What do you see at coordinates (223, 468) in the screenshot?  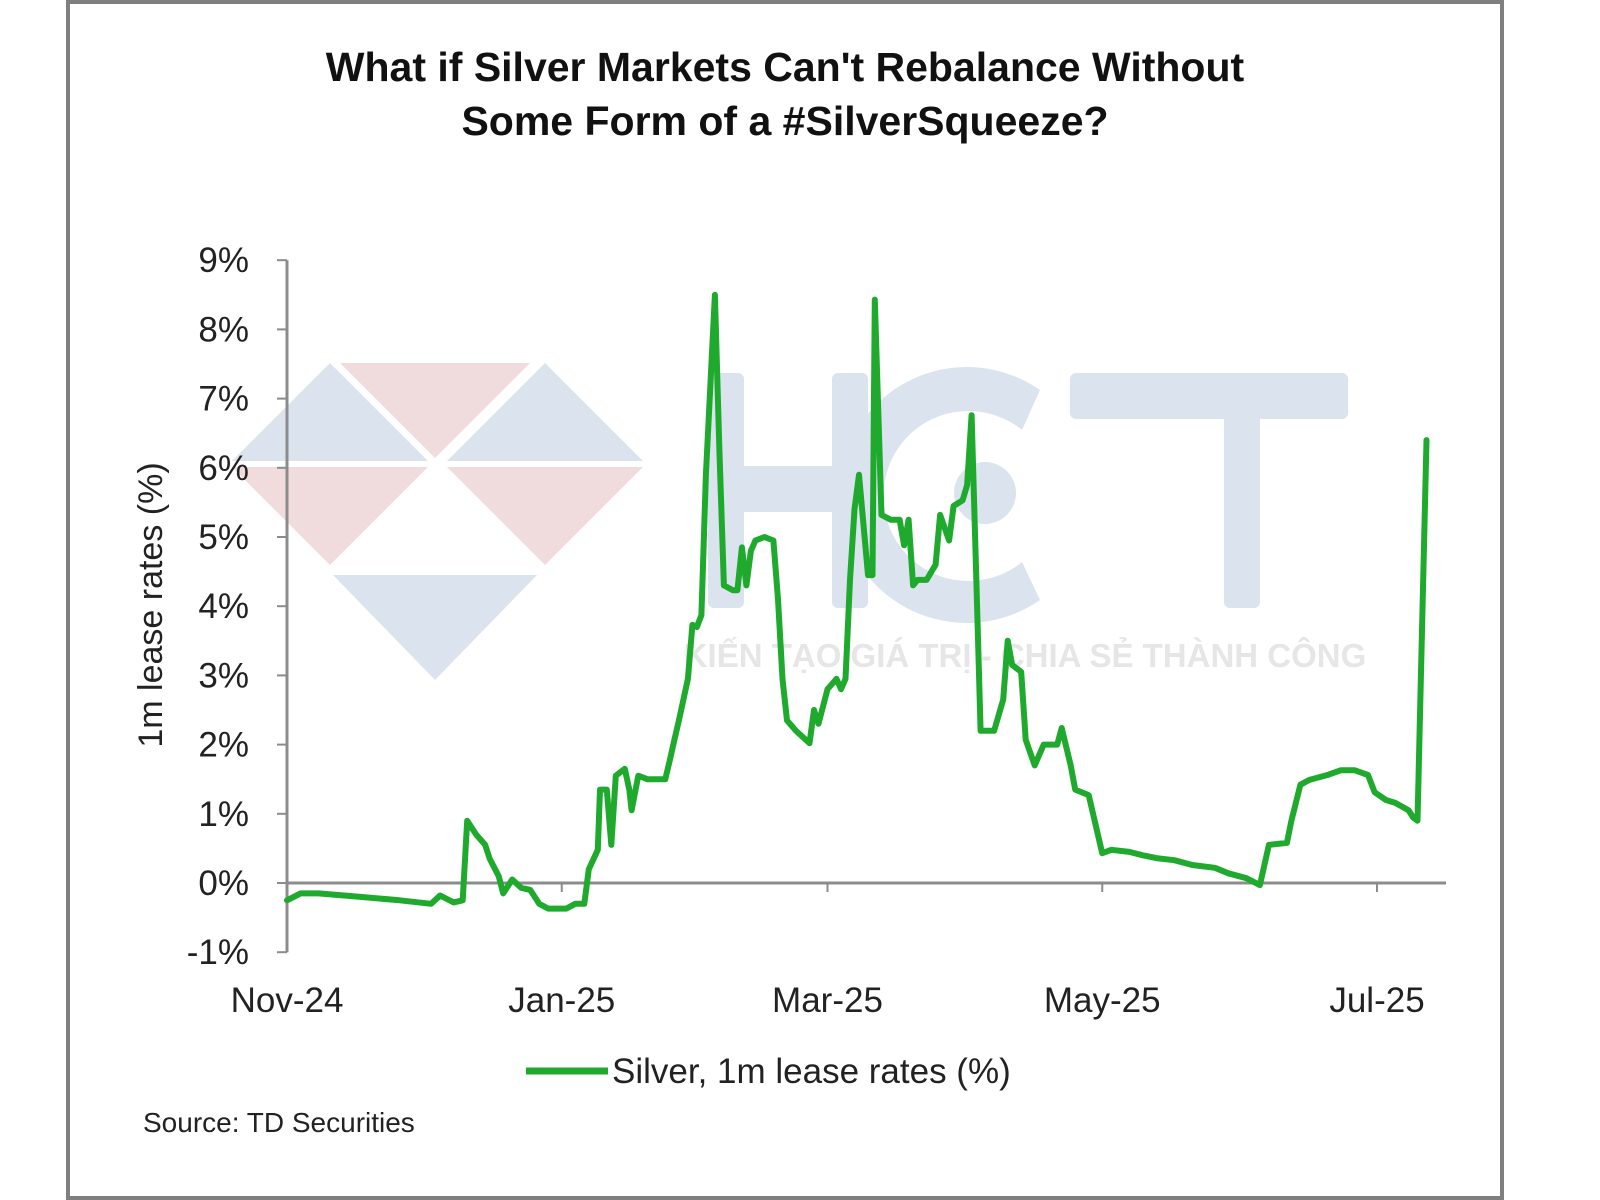 I see `y-tick-label: 6%` at bounding box center [223, 468].